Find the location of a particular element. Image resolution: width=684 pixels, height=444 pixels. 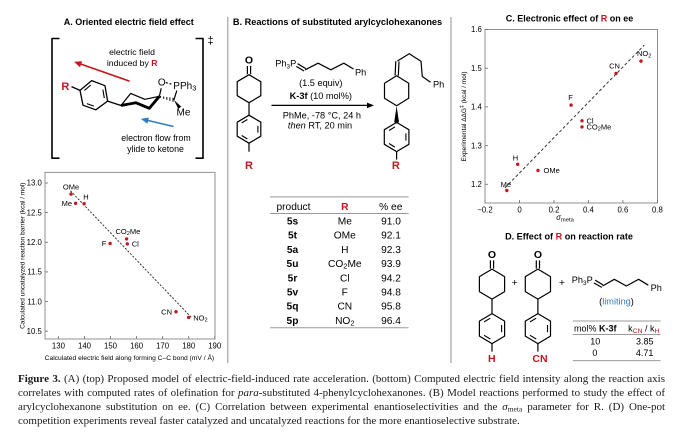

svg-text: (1.5 equiv) is located at coordinates (320, 83).